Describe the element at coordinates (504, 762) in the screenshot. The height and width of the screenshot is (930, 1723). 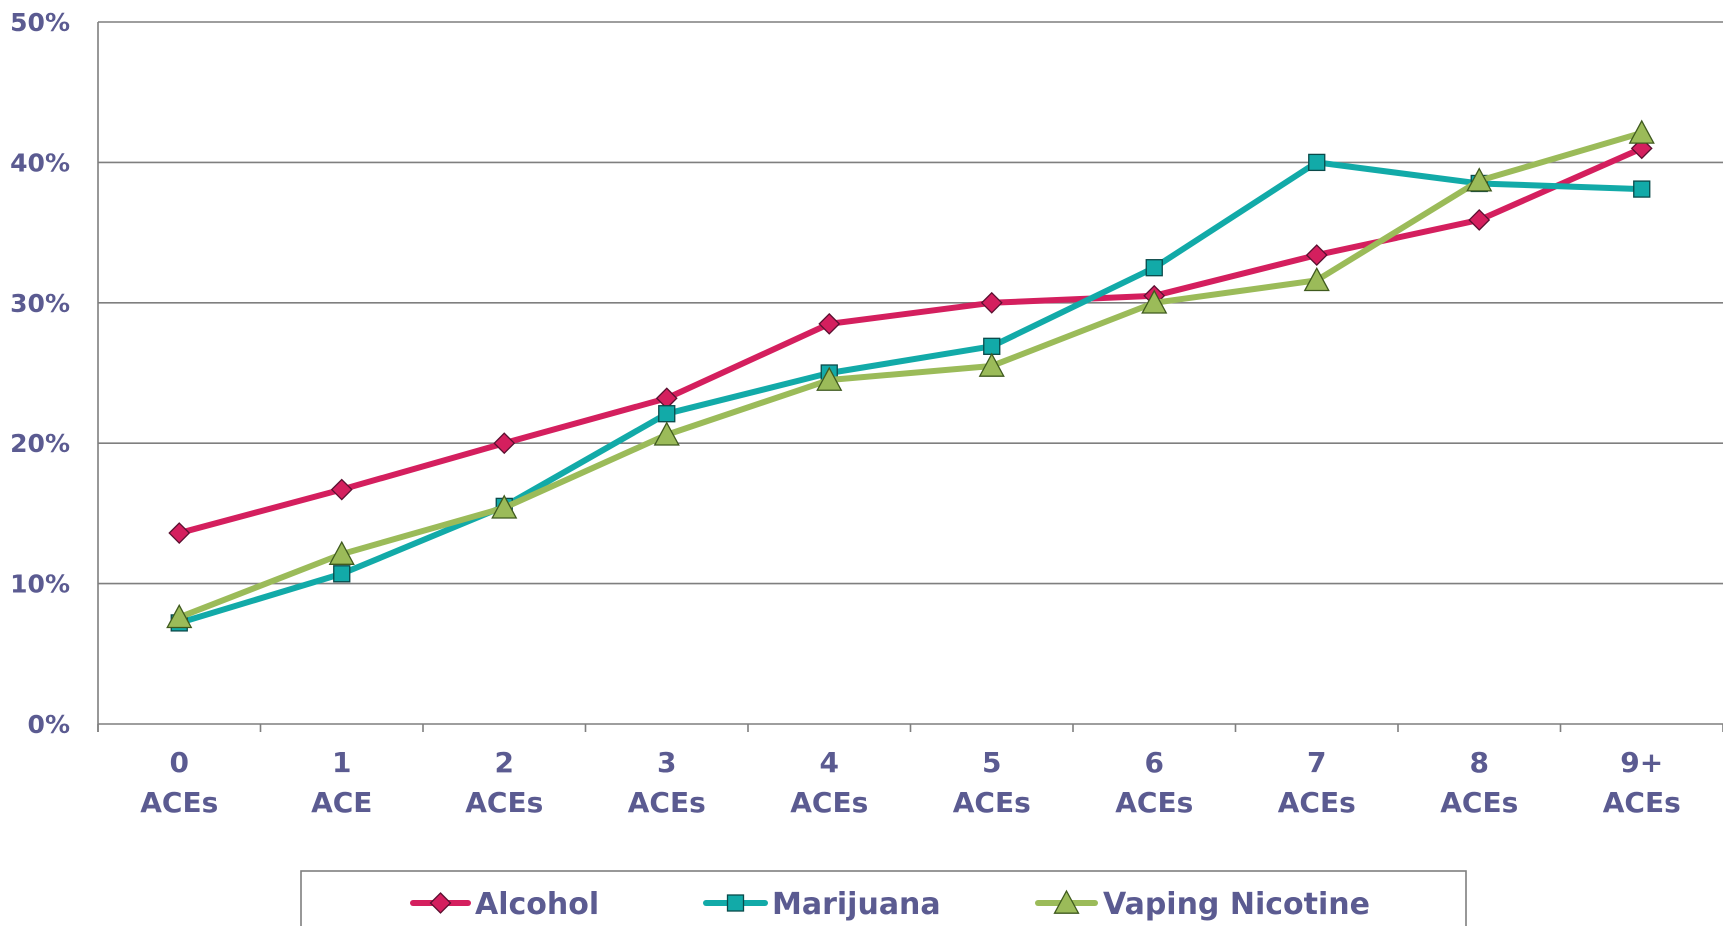
I see `x-tick-label: 2` at that location.